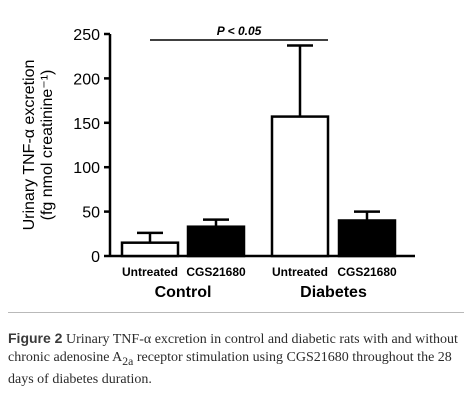 This screenshot has height=418, width=470. I want to click on significance-annotation: P < 0.05, so click(239, 32).